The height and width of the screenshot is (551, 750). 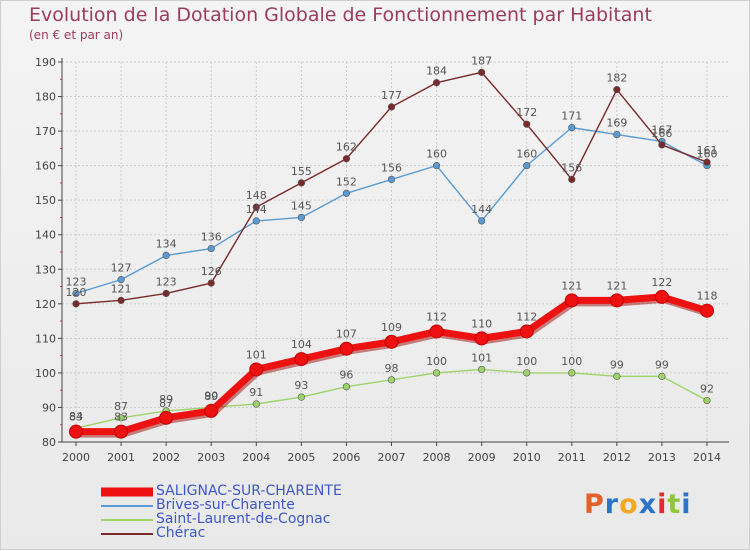 What do you see at coordinates (346, 334) in the screenshot?
I see `data-label: 107` at bounding box center [346, 334].